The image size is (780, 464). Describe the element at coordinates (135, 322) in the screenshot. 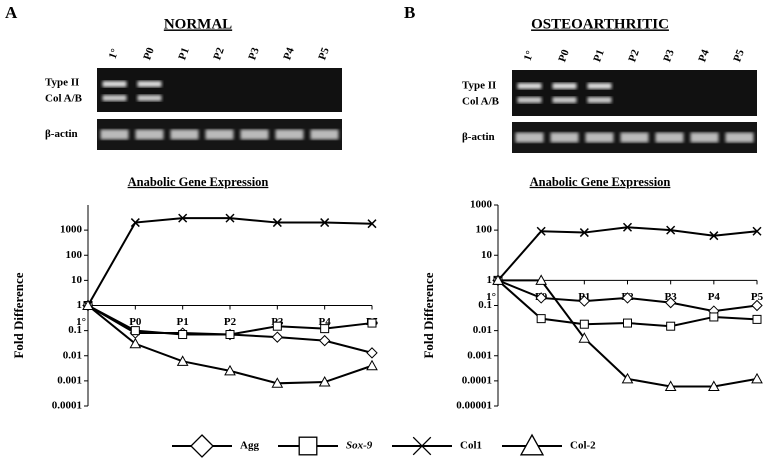

I see `x-tick-label: P0` at that location.